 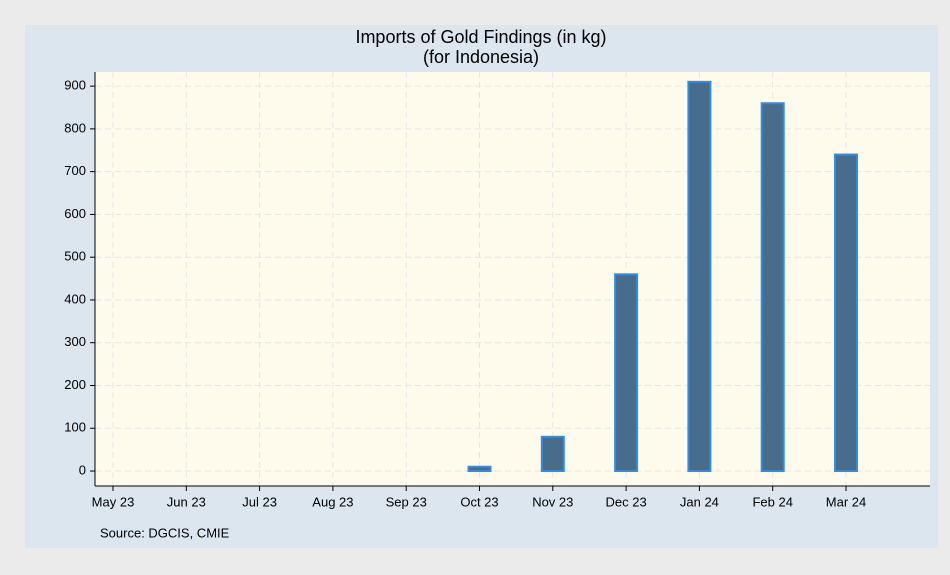 I want to click on y-tick-label: 200, so click(x=75, y=384).